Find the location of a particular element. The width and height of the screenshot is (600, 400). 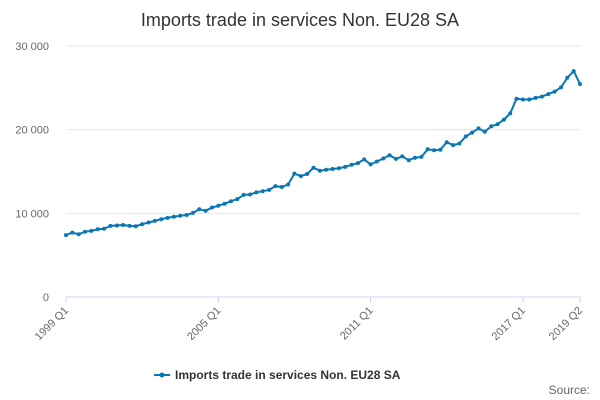

y-axis: 0 10 000 20 000 30 000 is located at coordinates (32, 172).